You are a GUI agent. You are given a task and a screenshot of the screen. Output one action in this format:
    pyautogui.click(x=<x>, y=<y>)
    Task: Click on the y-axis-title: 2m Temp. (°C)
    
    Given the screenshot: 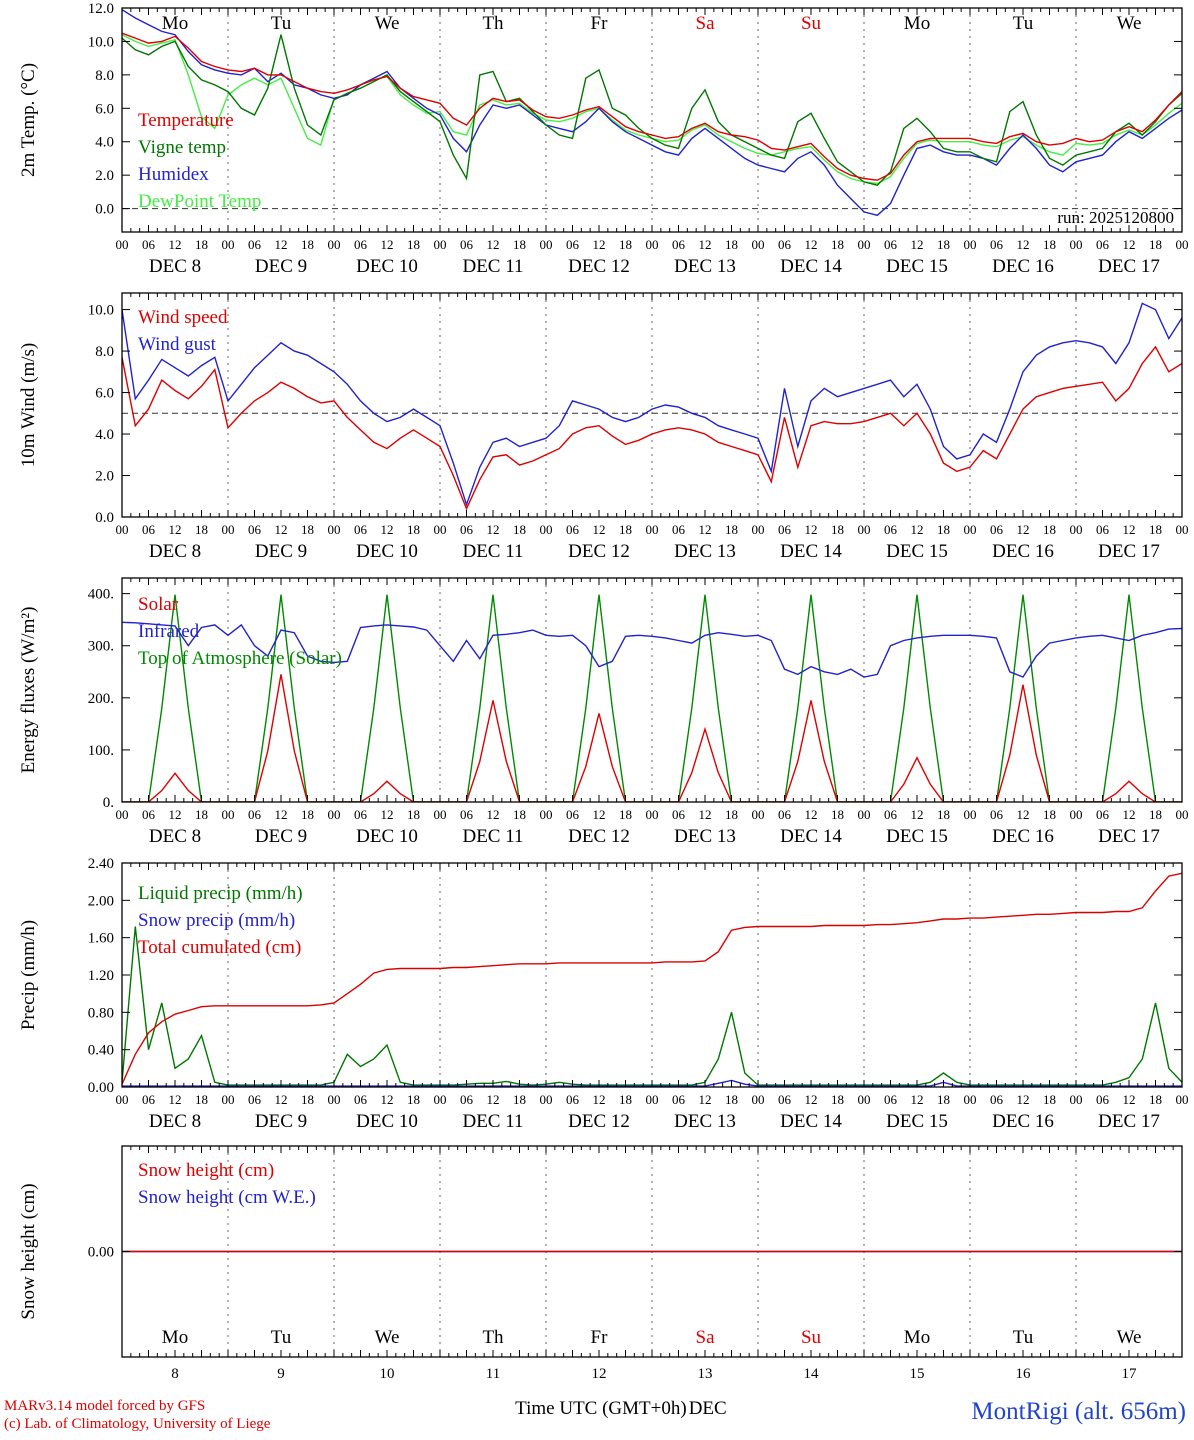 What is the action you would take?
    pyautogui.click(x=28, y=120)
    